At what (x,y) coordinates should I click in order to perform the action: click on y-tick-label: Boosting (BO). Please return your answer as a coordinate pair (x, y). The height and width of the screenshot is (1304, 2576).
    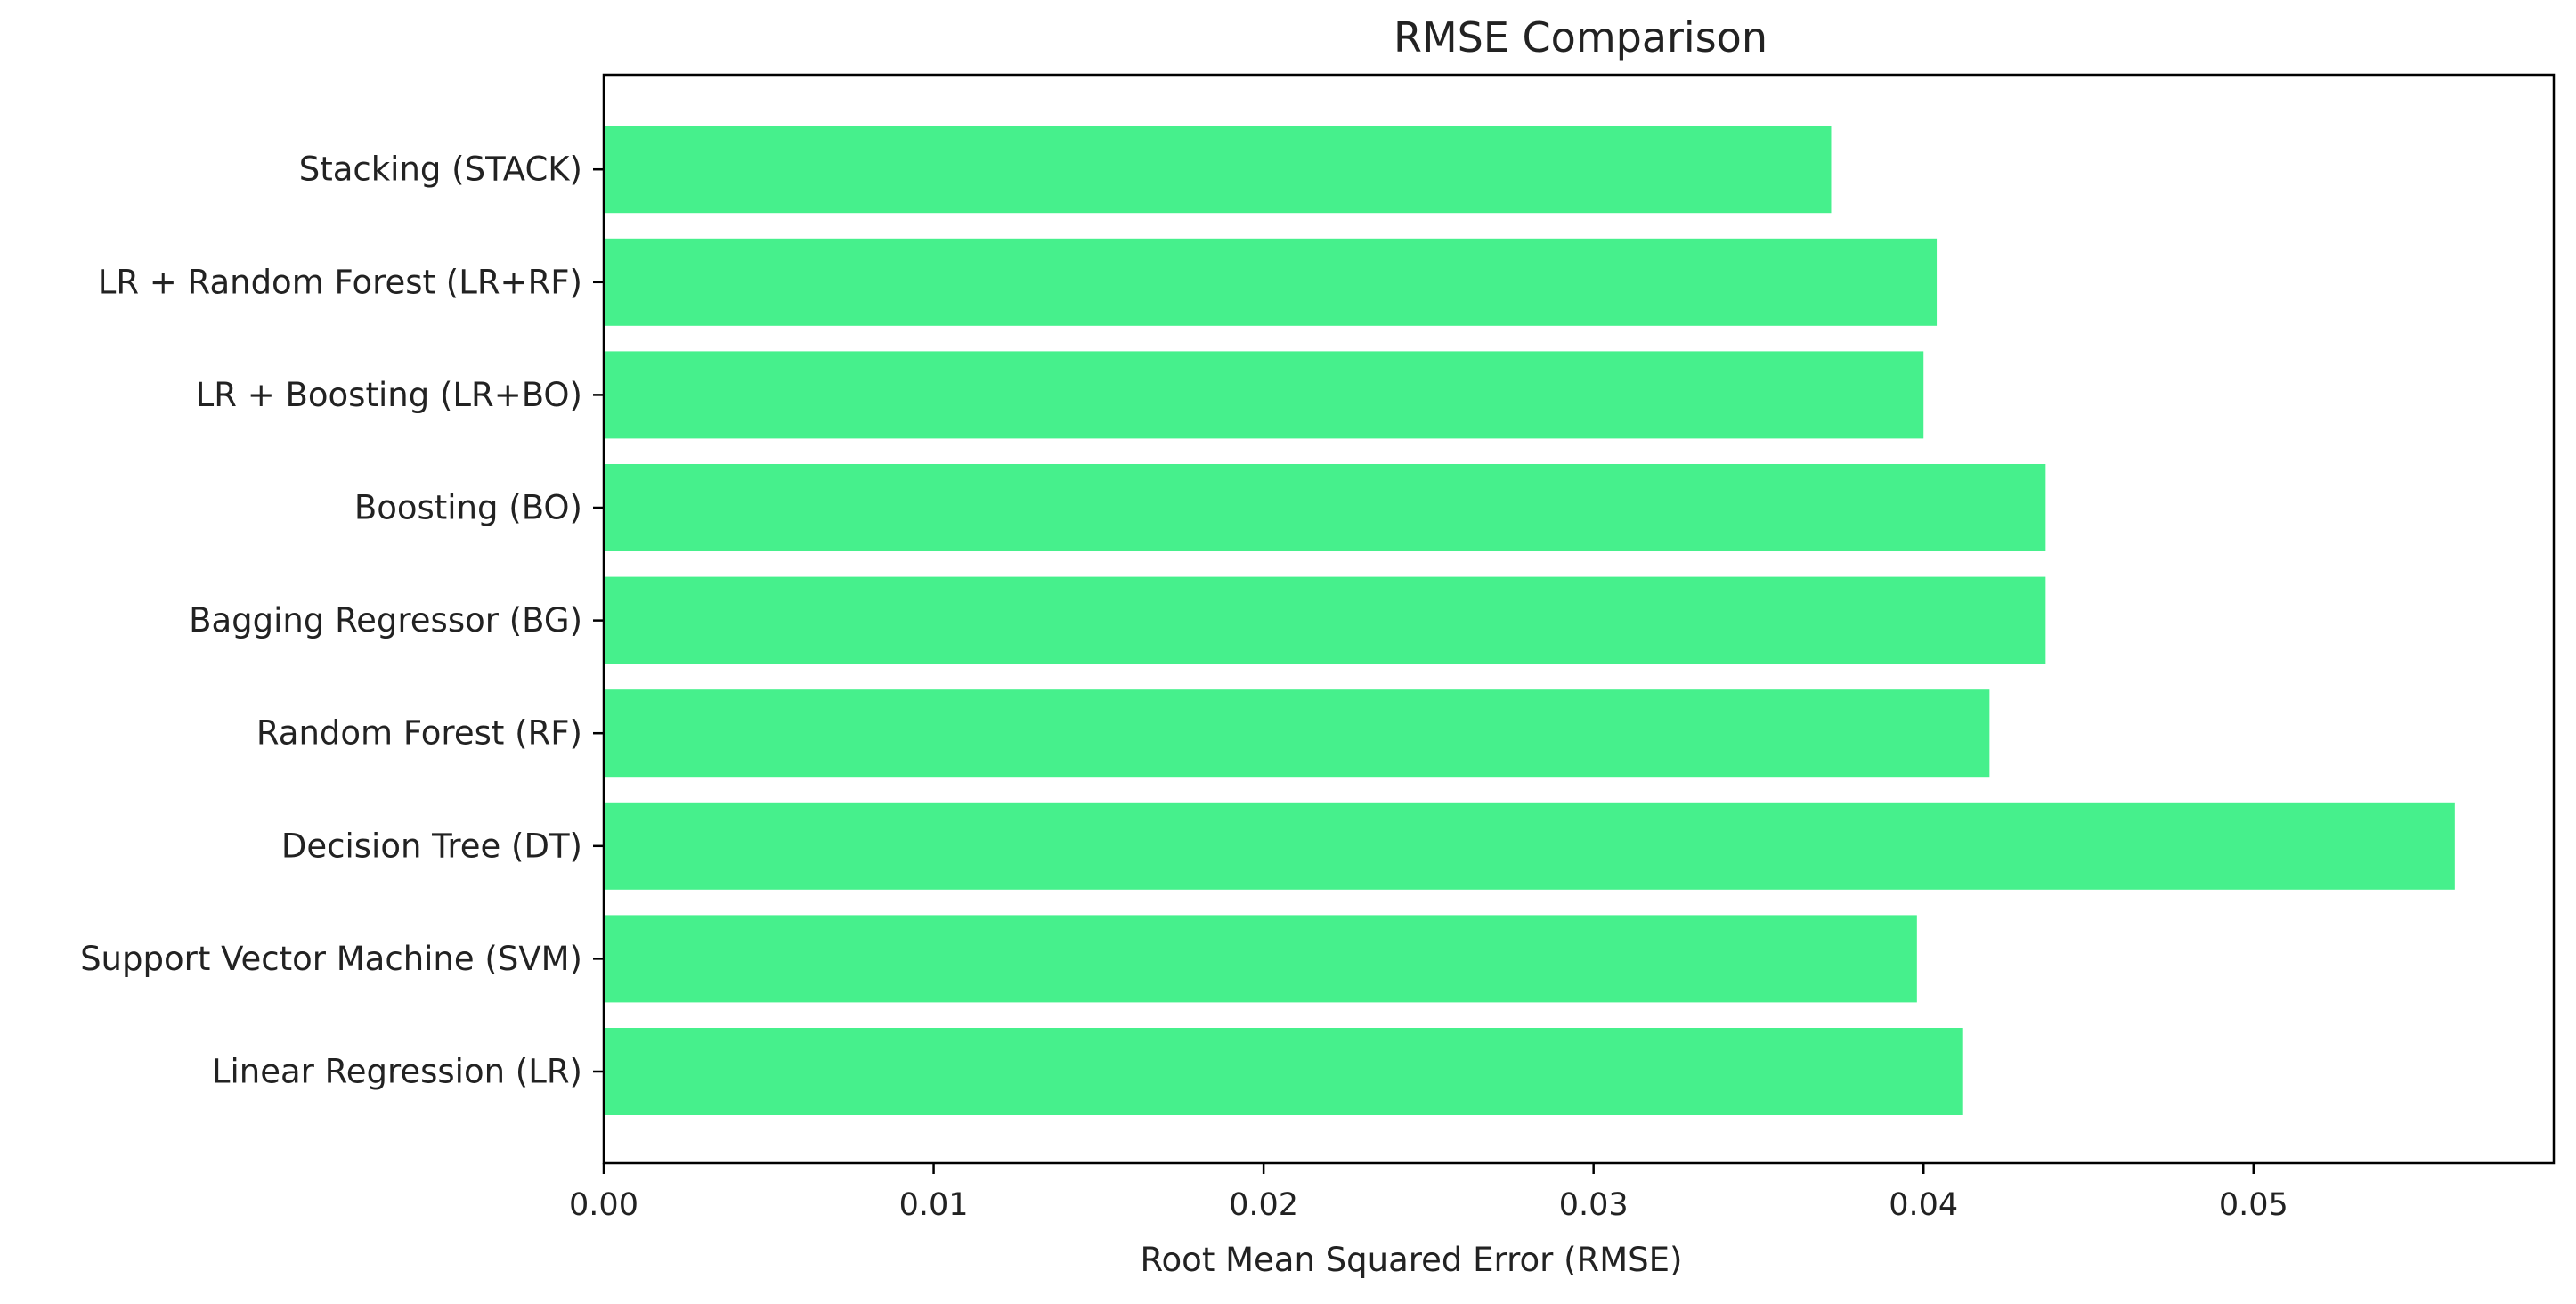
    Looking at the image, I should click on (468, 508).